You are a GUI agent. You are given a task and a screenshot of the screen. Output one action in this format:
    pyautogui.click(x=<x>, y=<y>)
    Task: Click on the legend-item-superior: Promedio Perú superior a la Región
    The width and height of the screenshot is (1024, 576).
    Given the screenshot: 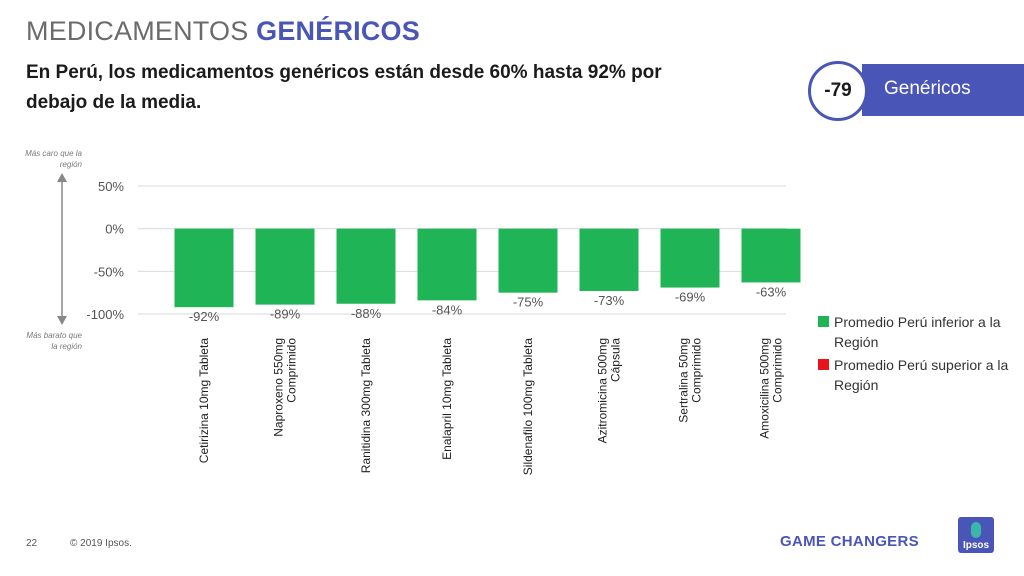 What is the action you would take?
    pyautogui.click(x=918, y=375)
    